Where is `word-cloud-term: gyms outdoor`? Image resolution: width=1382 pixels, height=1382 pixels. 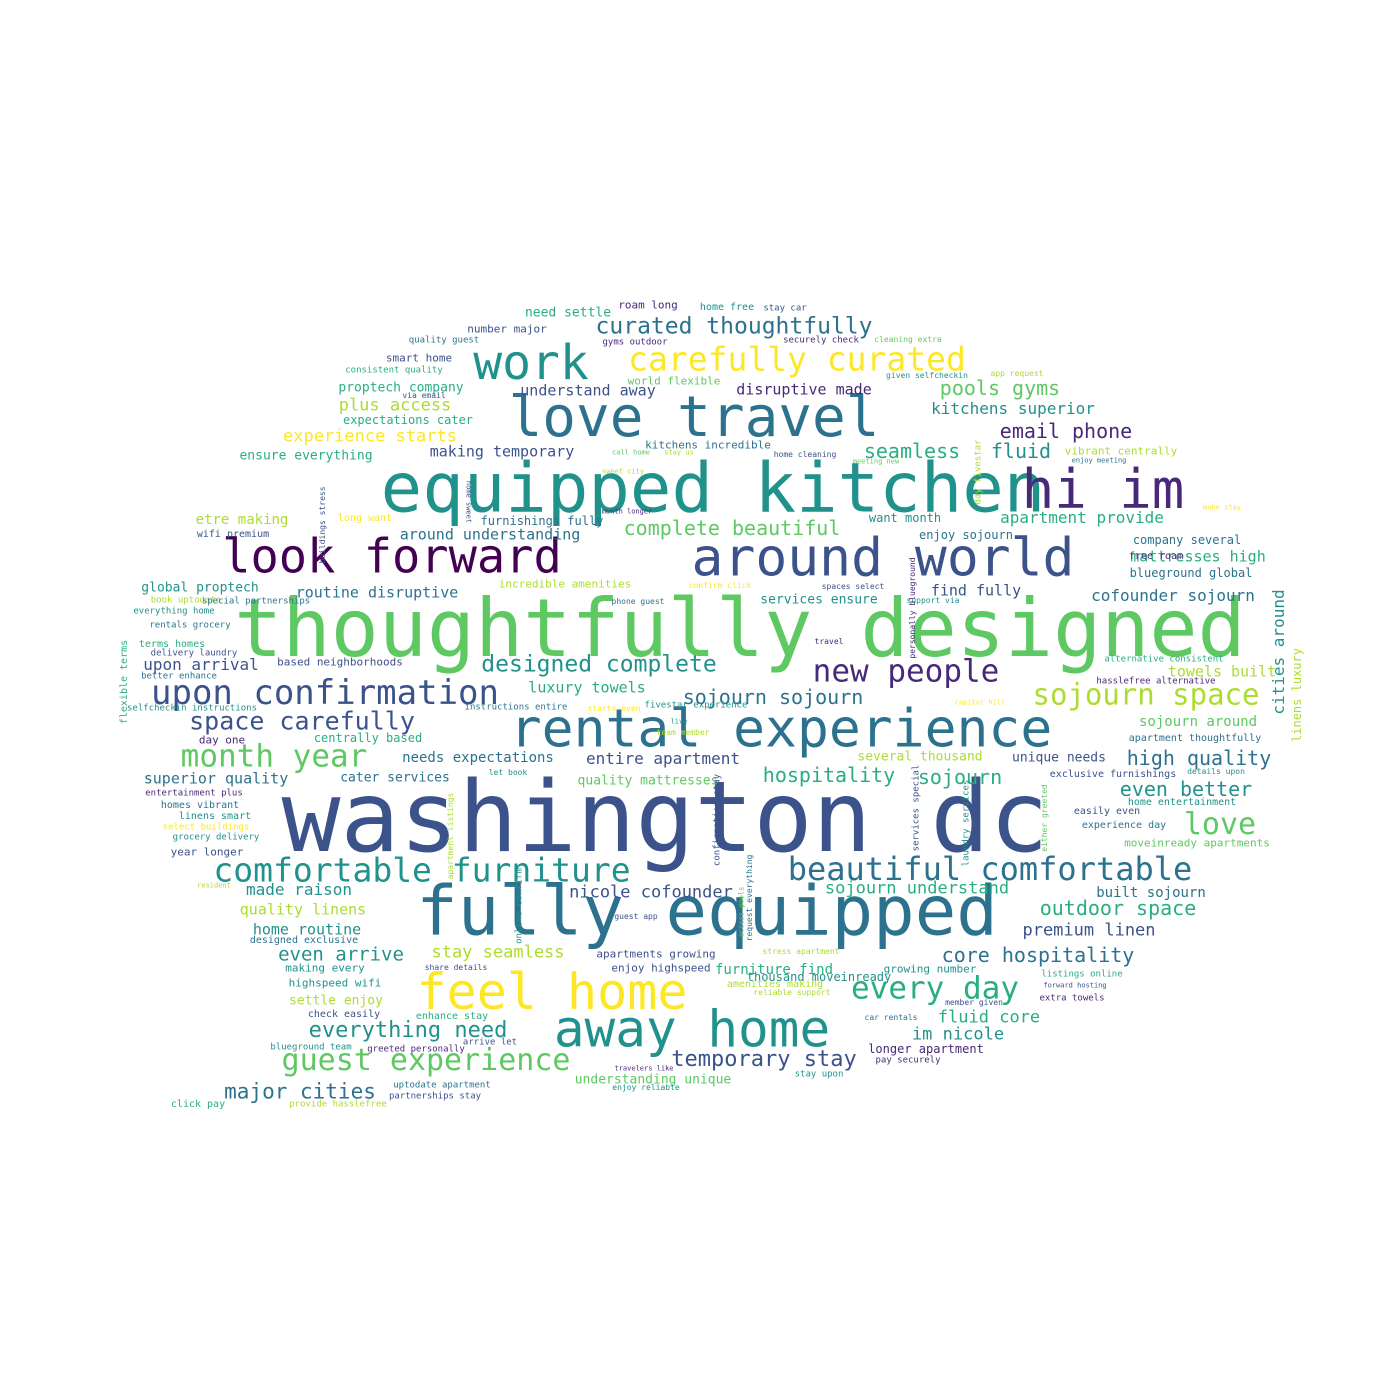
word-cloud-term: gyms outdoor is located at coordinates (635, 342).